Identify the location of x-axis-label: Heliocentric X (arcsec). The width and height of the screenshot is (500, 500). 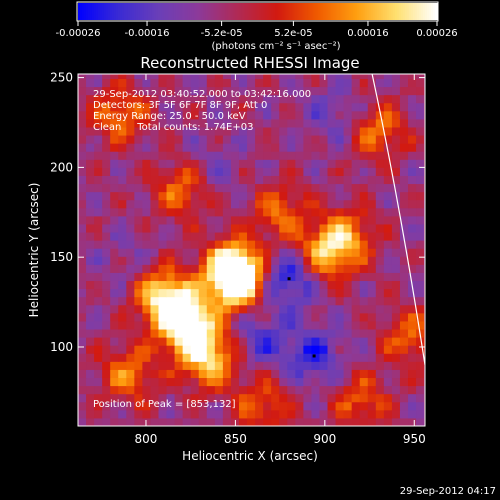
(250, 456).